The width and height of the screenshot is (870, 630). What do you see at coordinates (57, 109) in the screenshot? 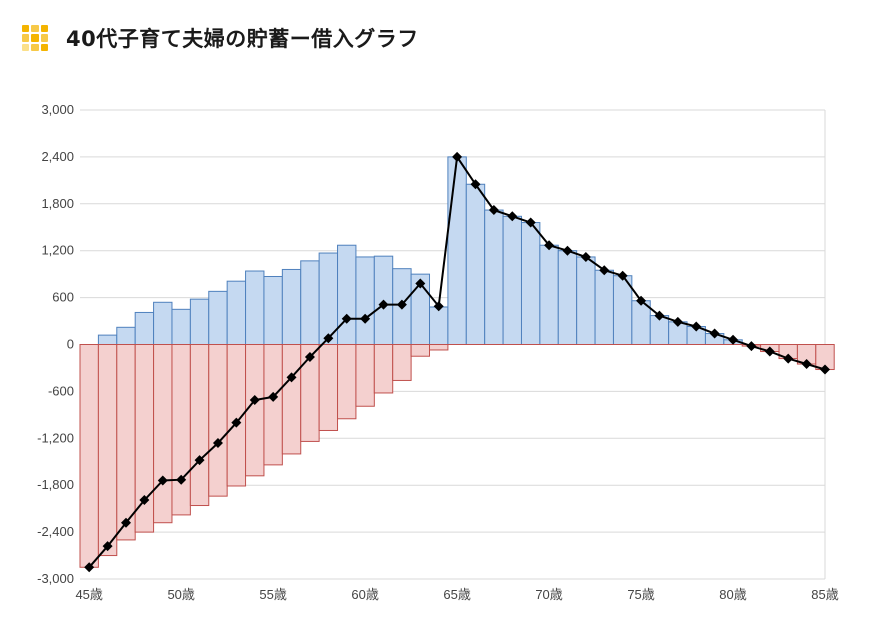
I see `y-tick-label: 3,000` at bounding box center [57, 109].